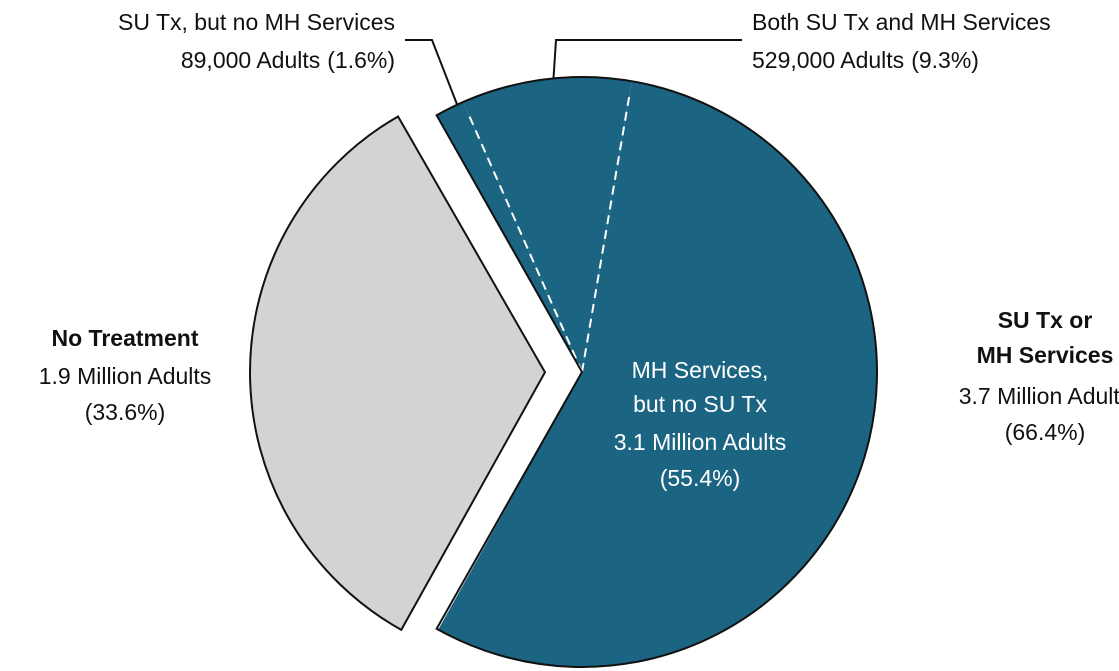 This screenshot has width=1119, height=671. What do you see at coordinates (125, 376) in the screenshot?
I see `slice-count: 1.9 Million Adults` at bounding box center [125, 376].